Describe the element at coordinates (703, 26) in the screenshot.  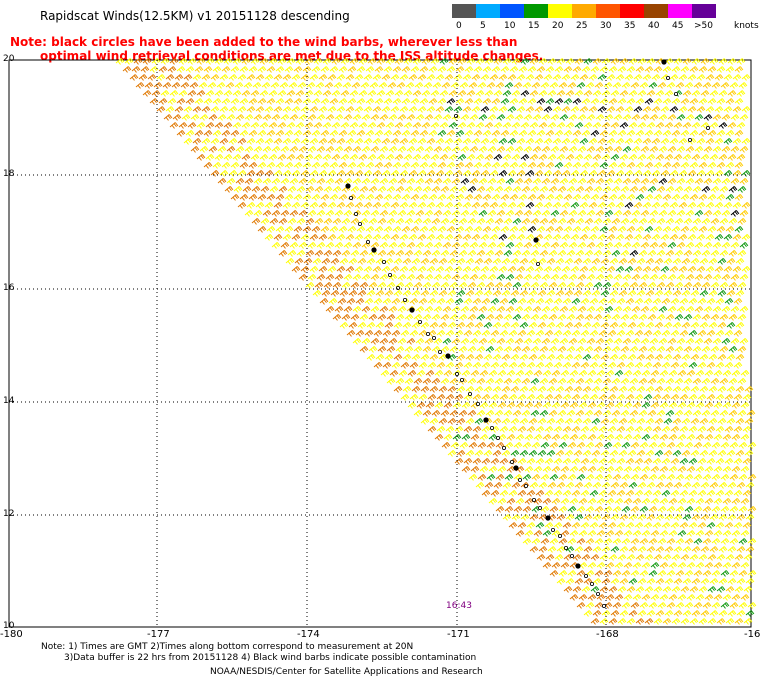
I see `legend-label-10: >50` at that location.